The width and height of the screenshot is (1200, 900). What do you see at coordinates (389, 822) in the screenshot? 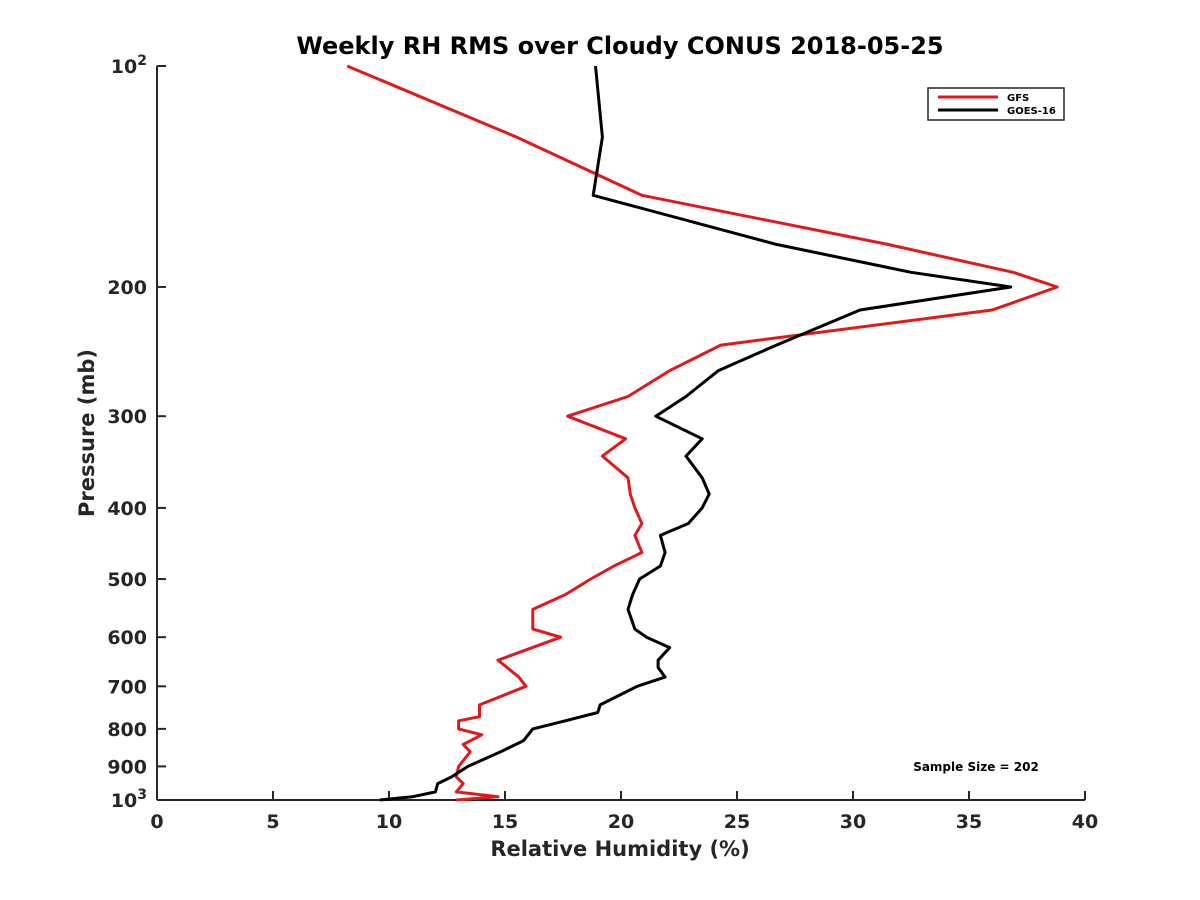
I see `x-tick-label: 10` at bounding box center [389, 822].